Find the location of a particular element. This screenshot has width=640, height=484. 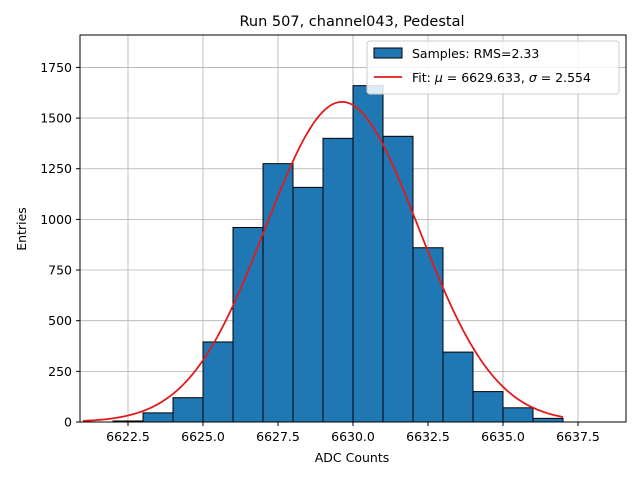

y-axis-ticks: 0 250 500 750 1000 1250 1500 1750 is located at coordinates (60, 245).